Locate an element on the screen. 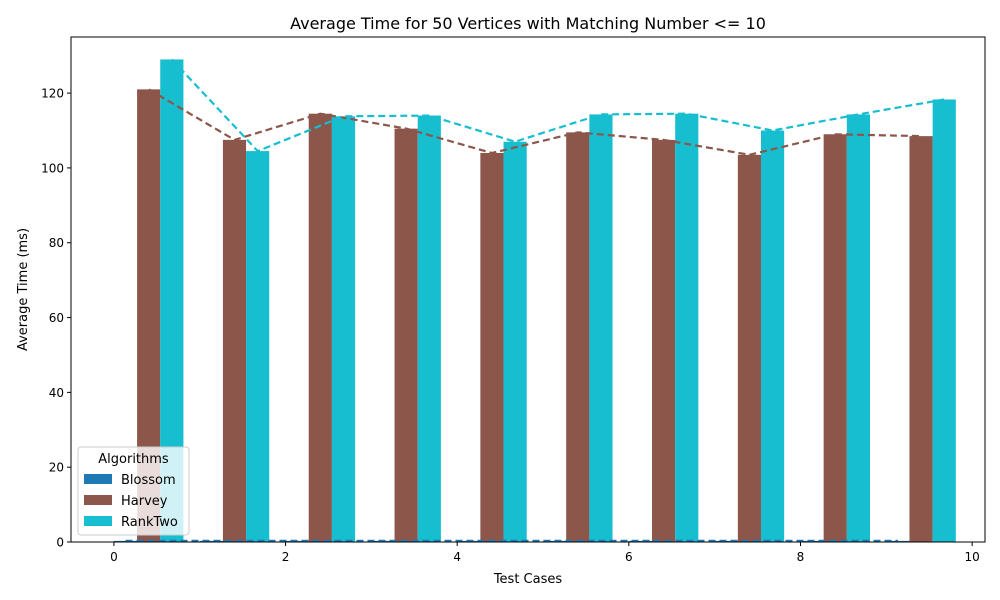 This screenshot has width=1000, height=600. x-tick-label: 2 is located at coordinates (286, 557).